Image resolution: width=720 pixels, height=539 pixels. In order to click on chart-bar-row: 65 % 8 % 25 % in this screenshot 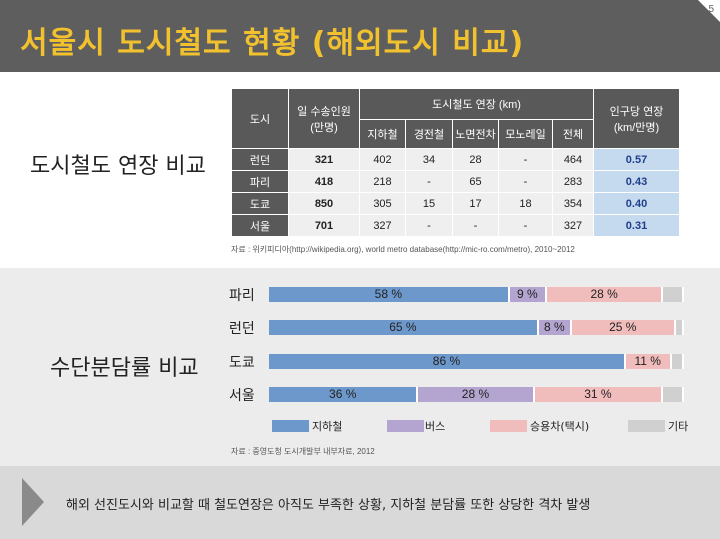, I will do `click(476, 327)`.